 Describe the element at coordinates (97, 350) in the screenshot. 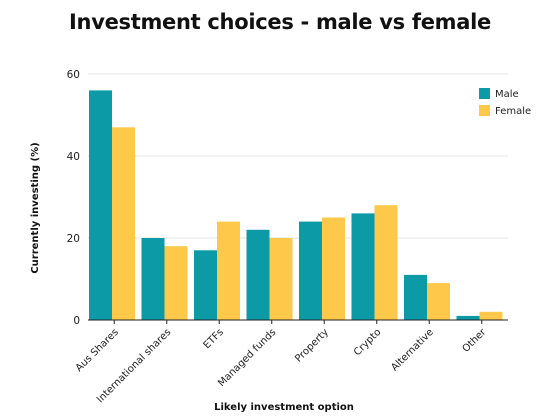

I see `x-tick-label: Aus Shares` at that location.